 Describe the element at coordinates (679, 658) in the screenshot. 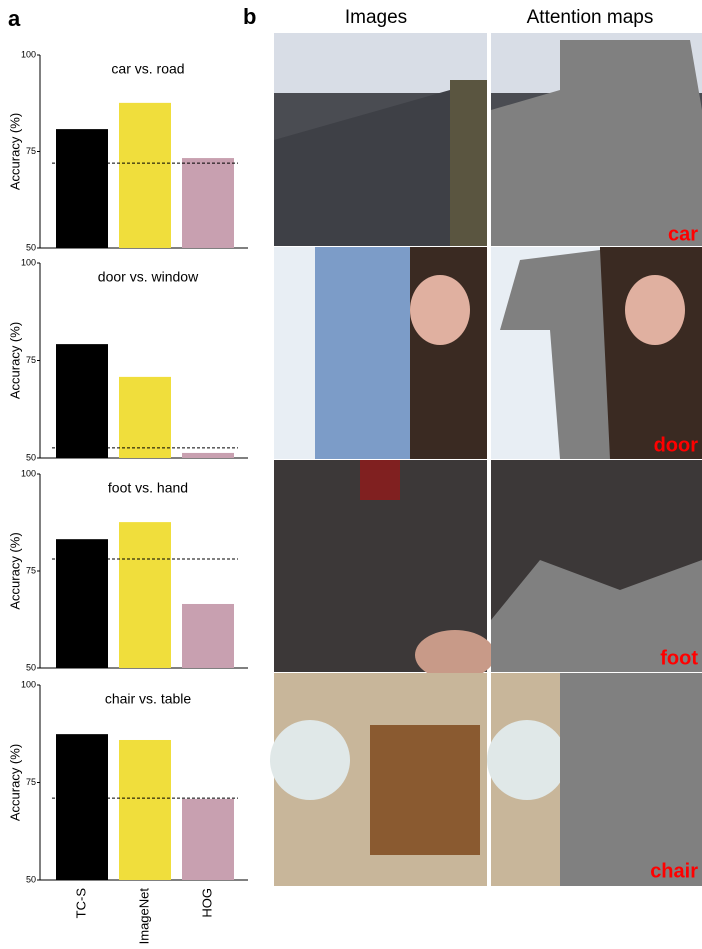

I see `image-label: foot` at that location.